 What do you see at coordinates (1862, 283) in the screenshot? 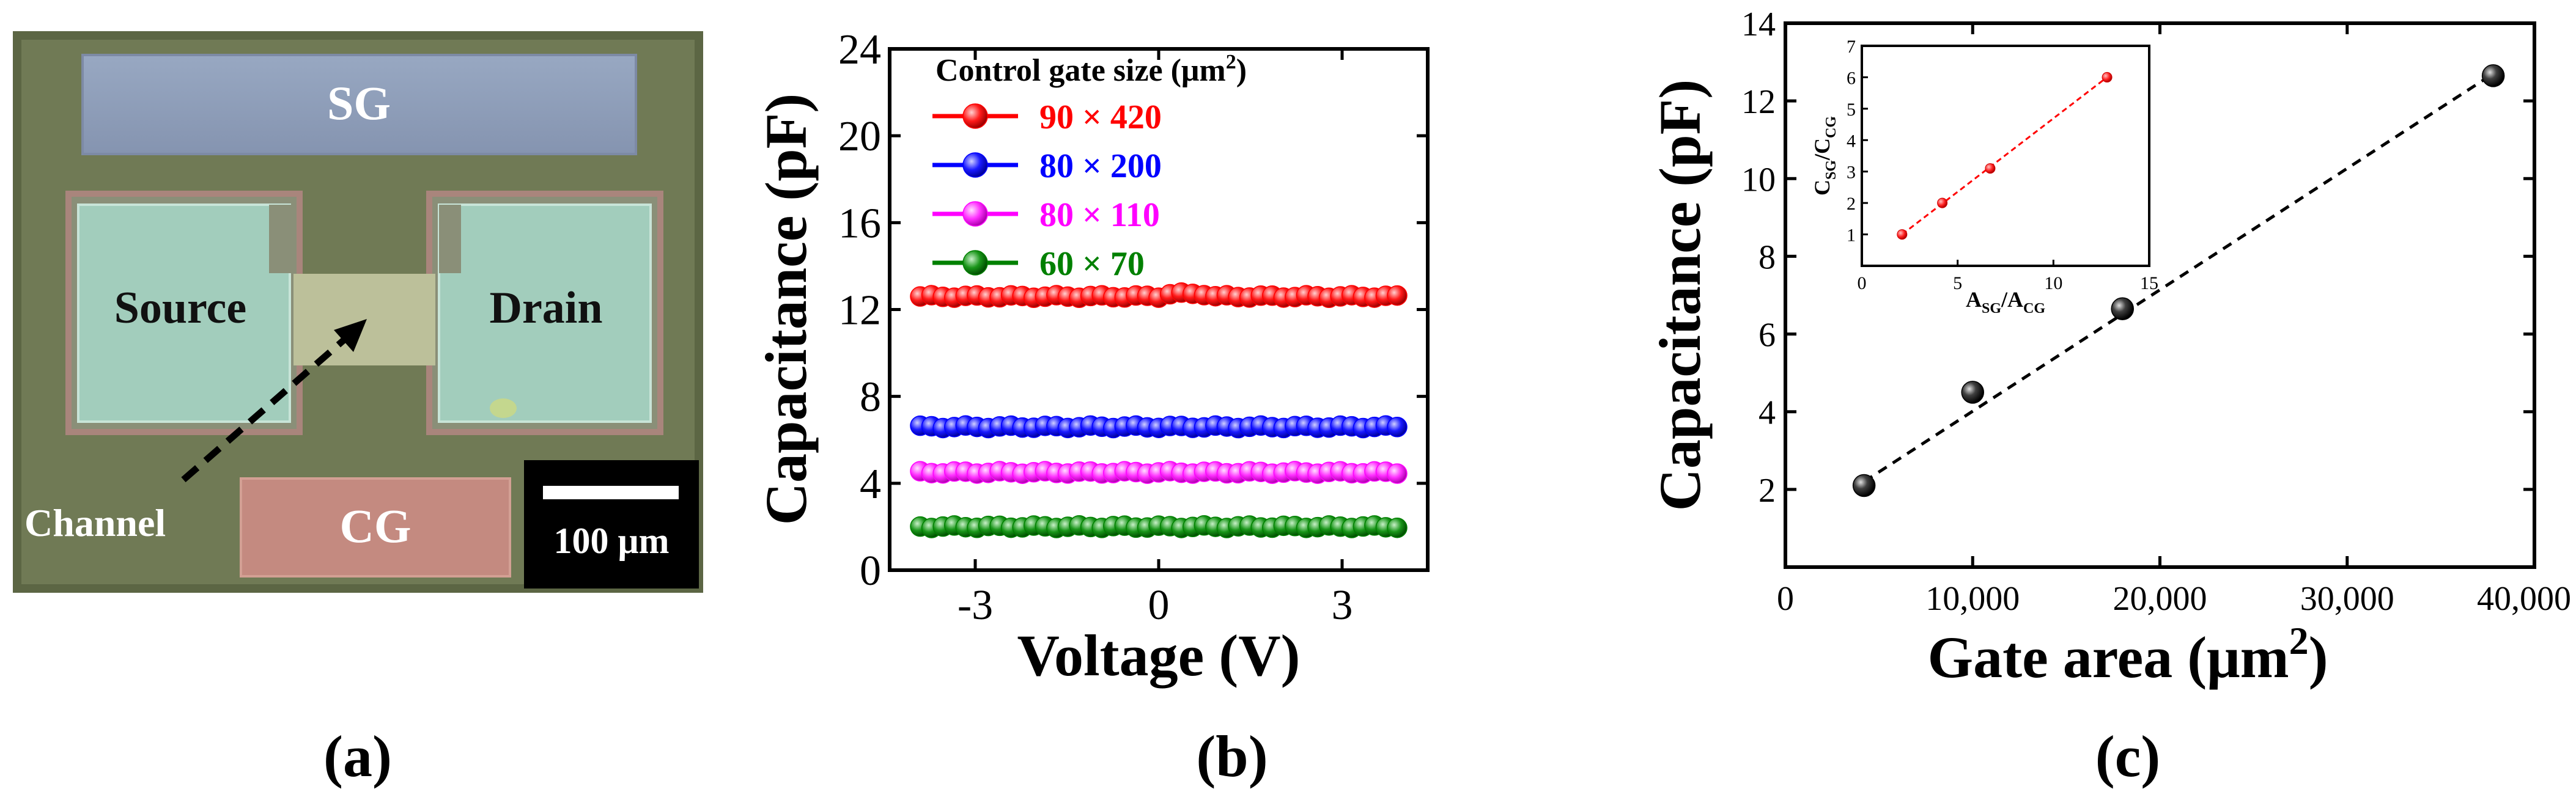
I see `inset-x-tick-label: 0` at bounding box center [1862, 283].